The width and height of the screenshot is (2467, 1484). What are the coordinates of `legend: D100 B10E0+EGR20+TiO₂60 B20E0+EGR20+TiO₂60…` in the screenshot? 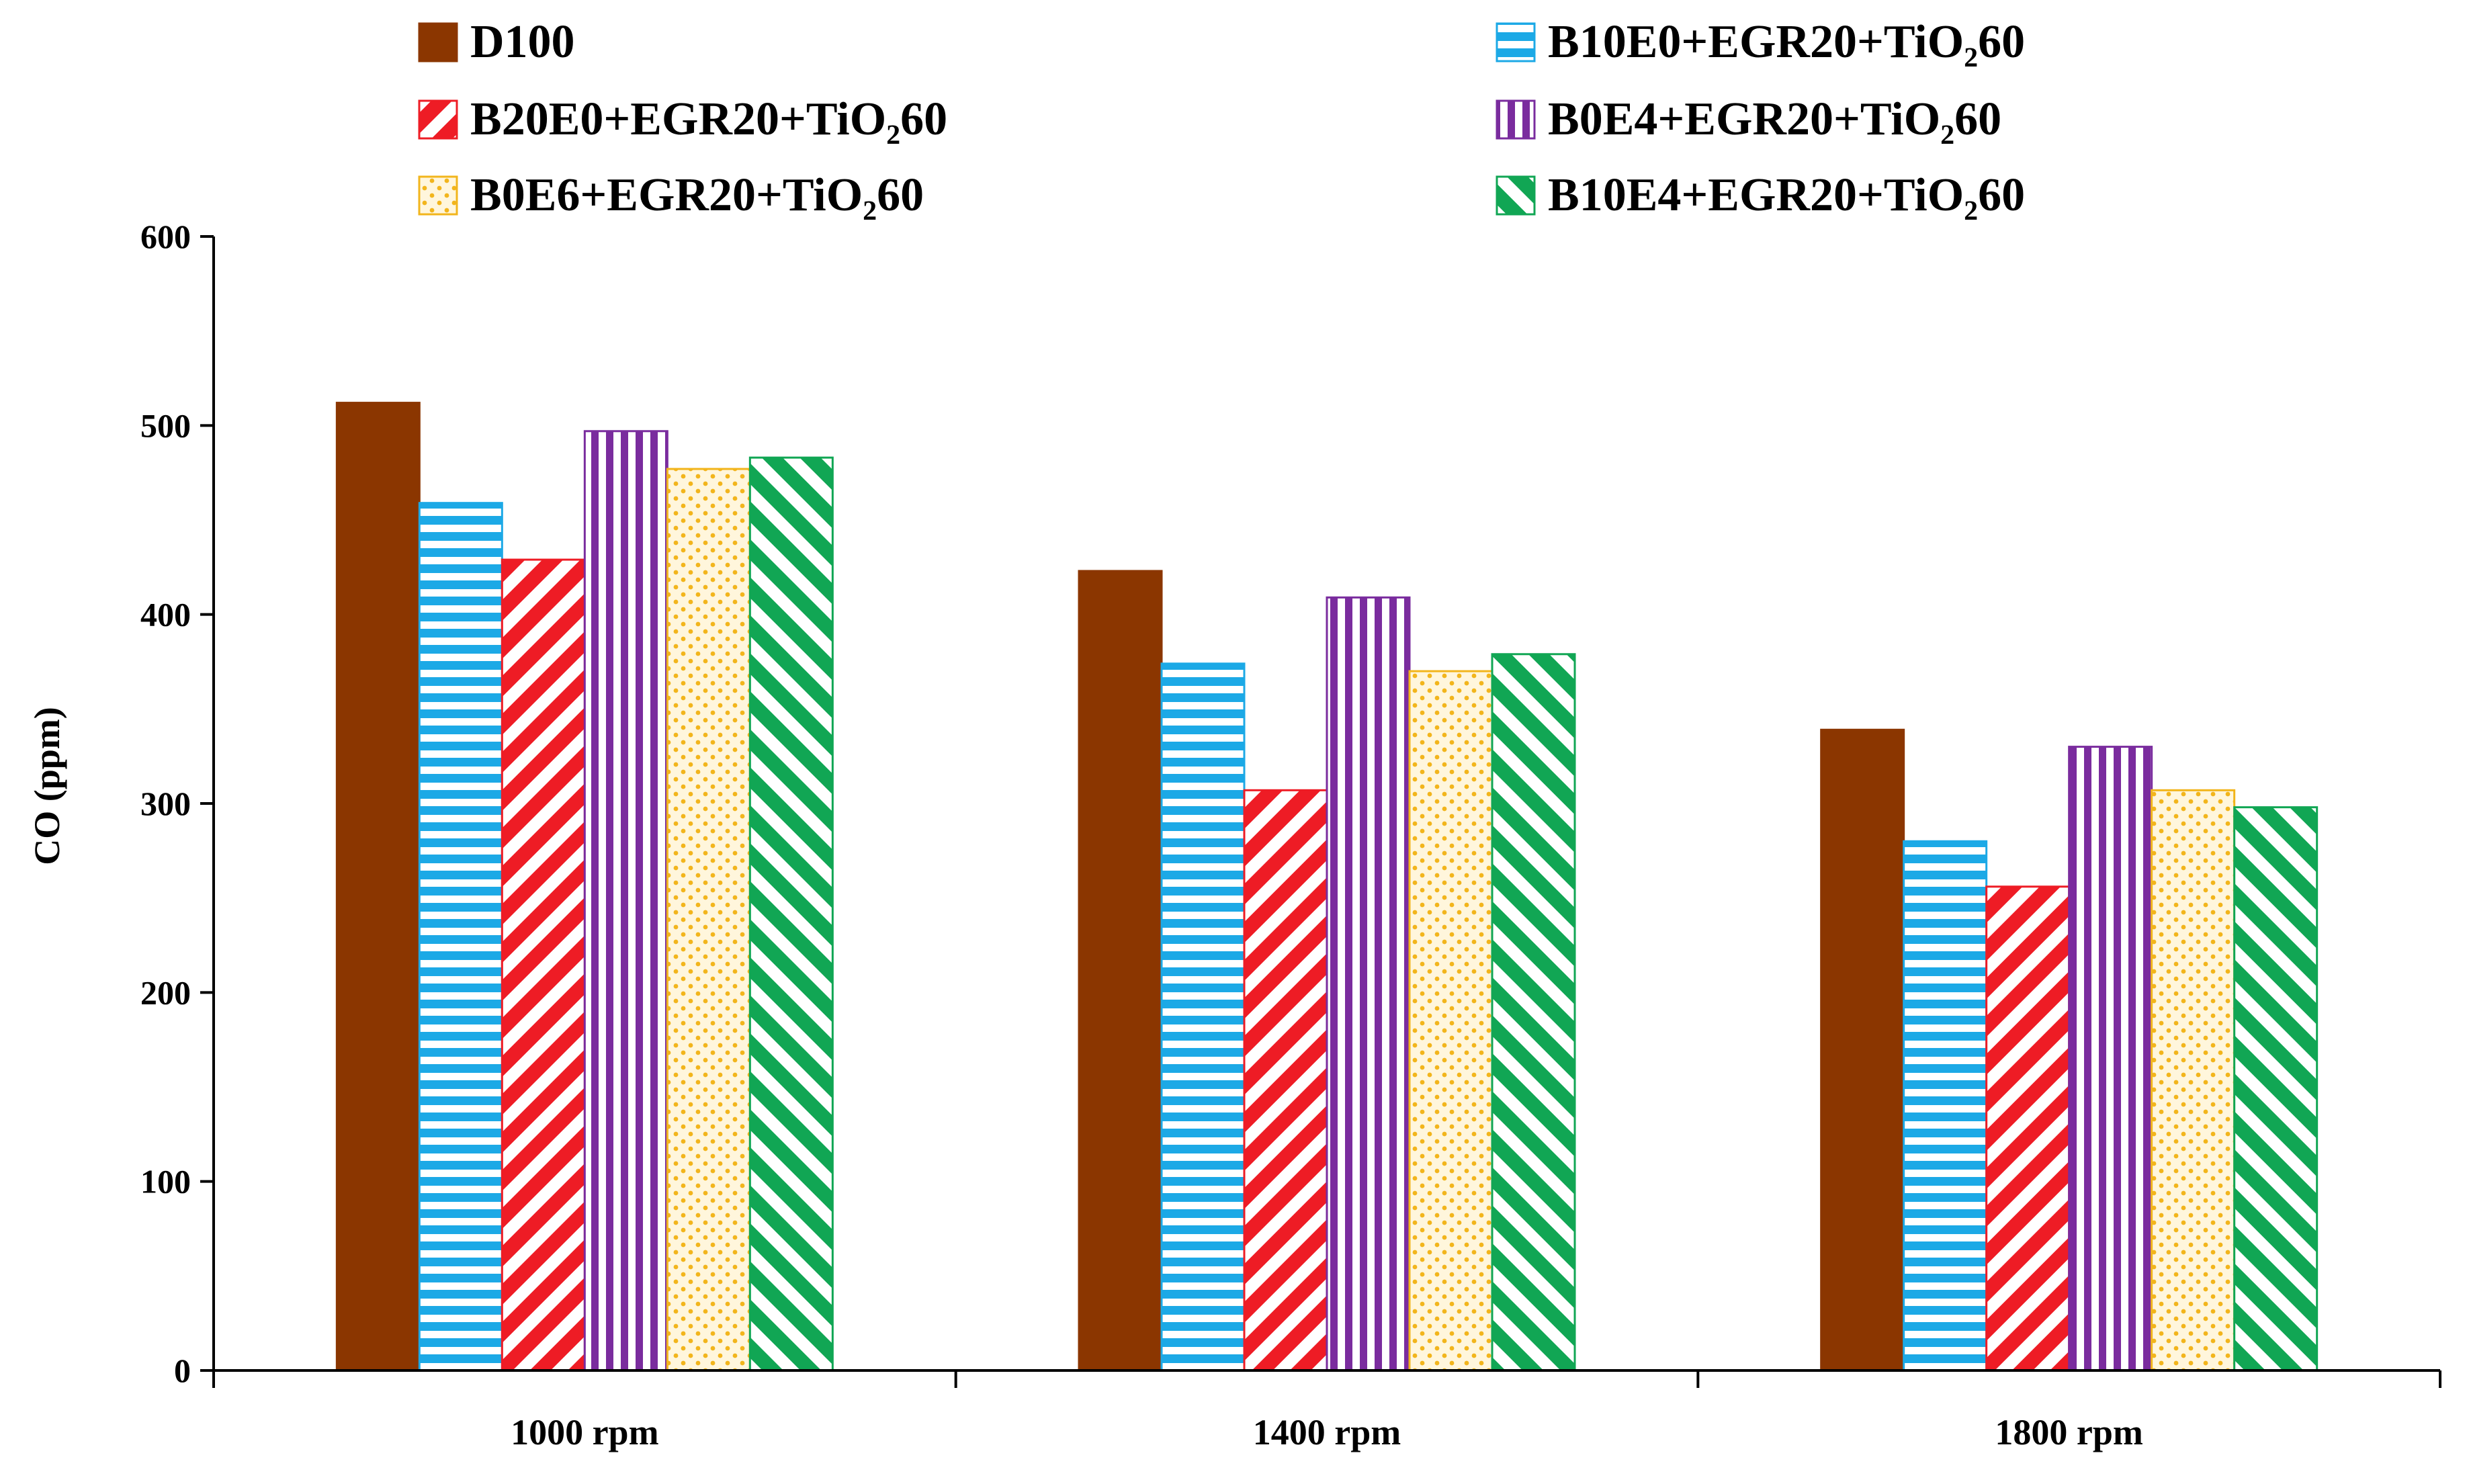 It's located at (1221, 118).